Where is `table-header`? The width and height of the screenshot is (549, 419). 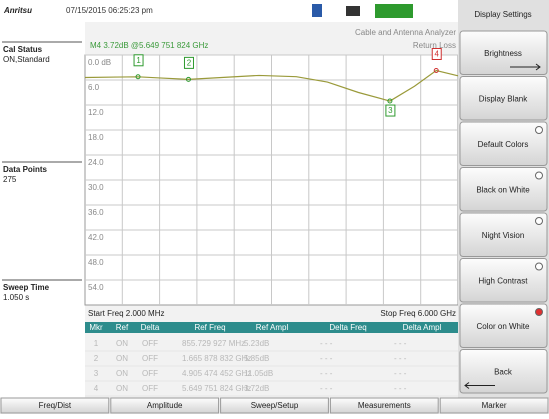 table-header is located at coordinates (271, 327).